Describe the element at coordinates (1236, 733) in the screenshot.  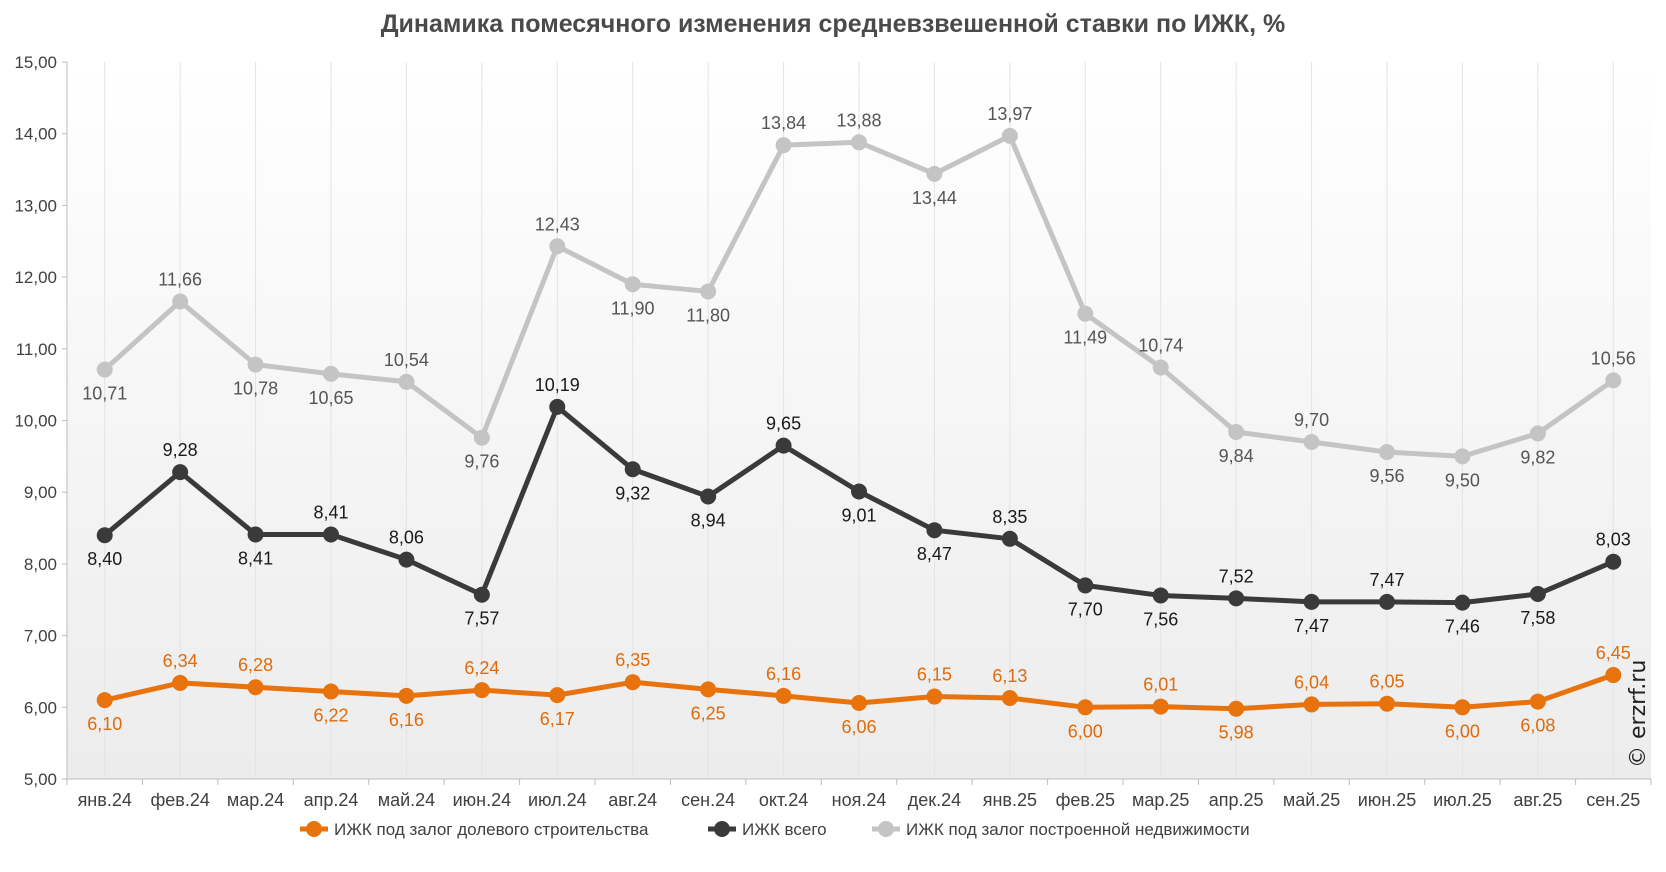
I see `data-label: 5,98` at that location.